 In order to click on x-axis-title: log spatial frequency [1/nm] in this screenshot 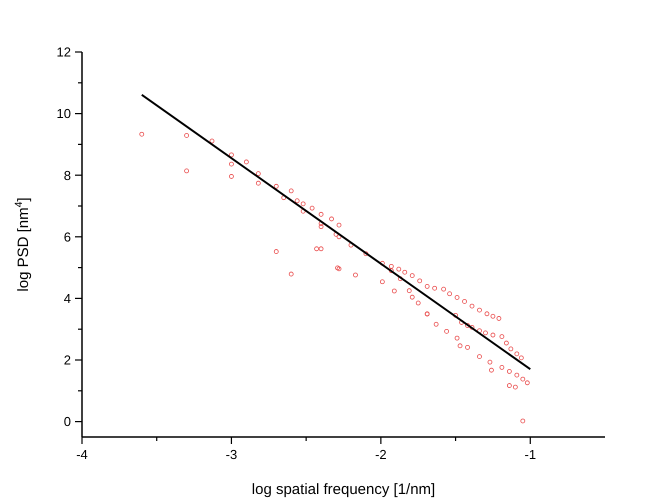, I will do `click(344, 489)`.